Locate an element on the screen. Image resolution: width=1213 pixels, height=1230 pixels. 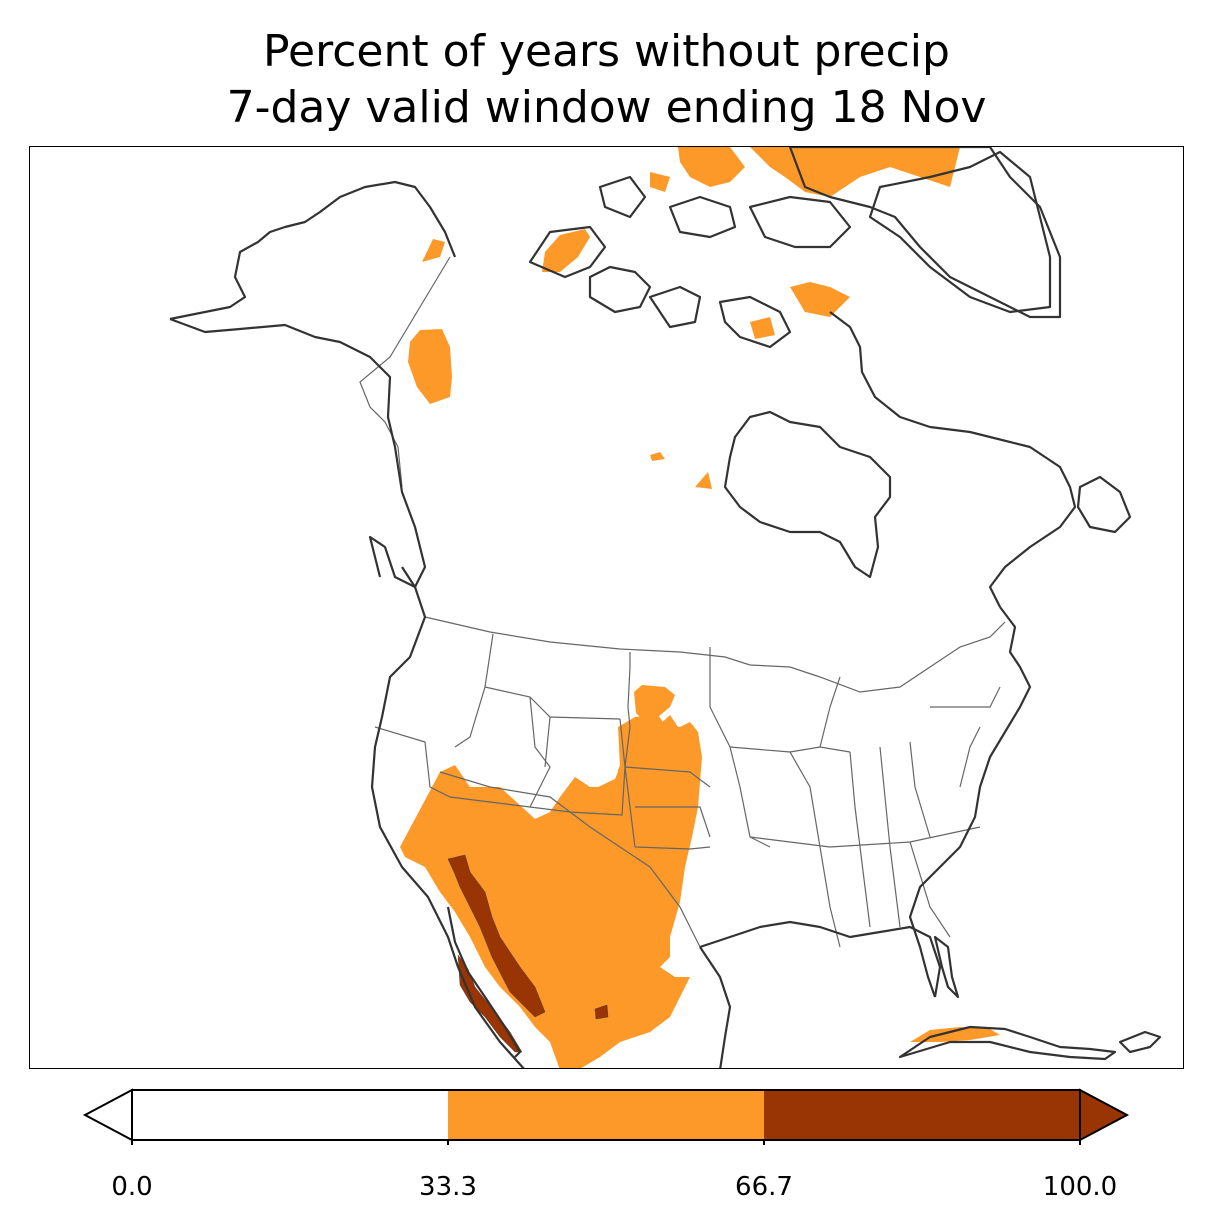
shade-baffin-spot is located at coordinates (762, 328).